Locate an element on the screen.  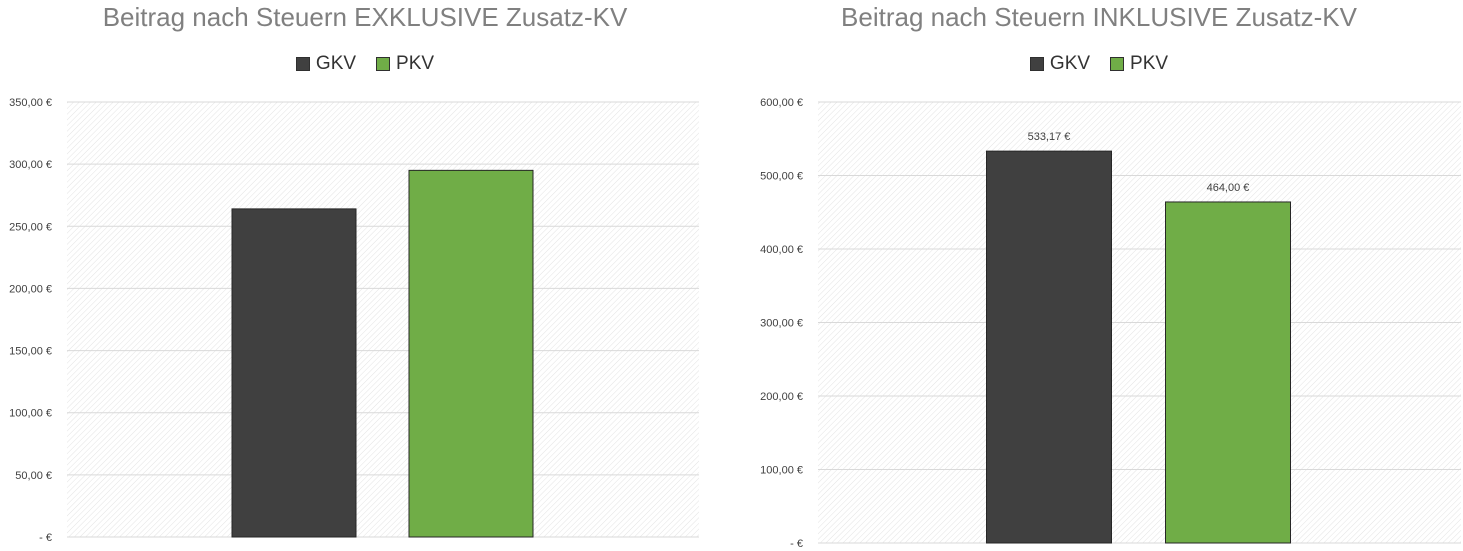
y-tick-label: 600,00 € is located at coordinates (781, 103).